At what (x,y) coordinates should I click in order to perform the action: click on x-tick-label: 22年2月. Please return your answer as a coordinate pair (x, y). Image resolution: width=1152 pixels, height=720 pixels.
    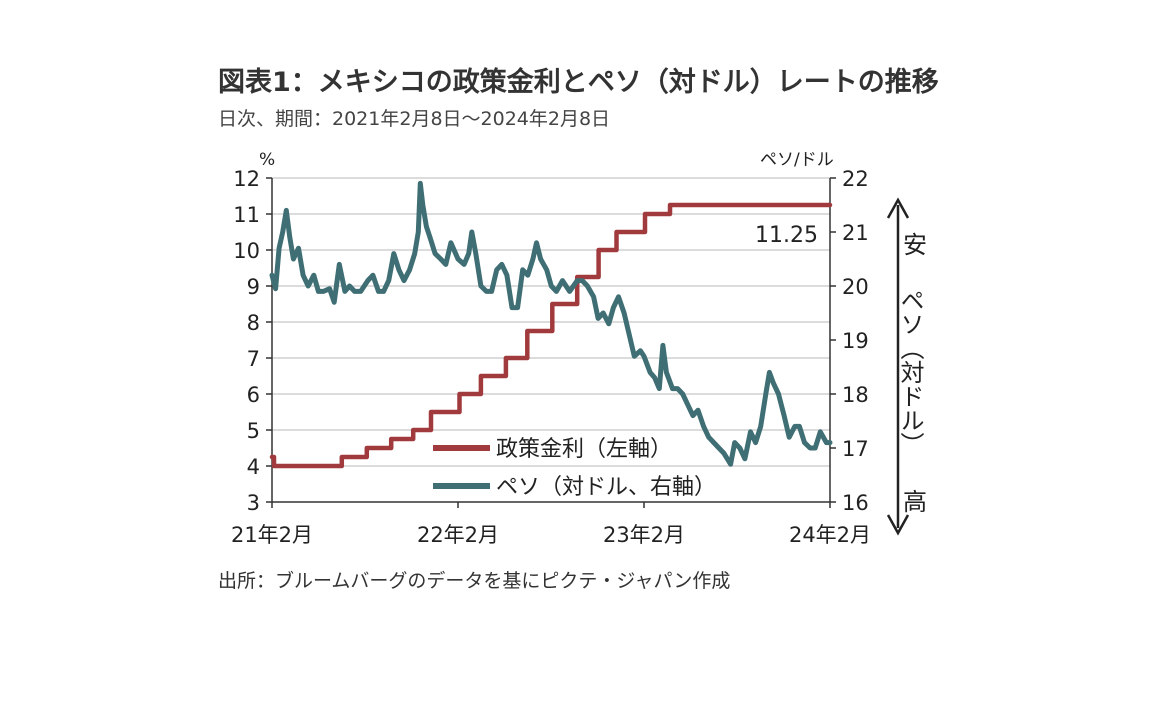
    Looking at the image, I should click on (458, 535).